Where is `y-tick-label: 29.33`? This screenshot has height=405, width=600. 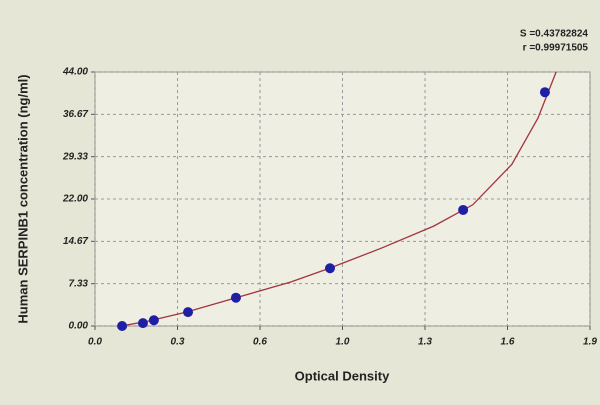
y-tick-label: 29.33 is located at coordinates (75, 156).